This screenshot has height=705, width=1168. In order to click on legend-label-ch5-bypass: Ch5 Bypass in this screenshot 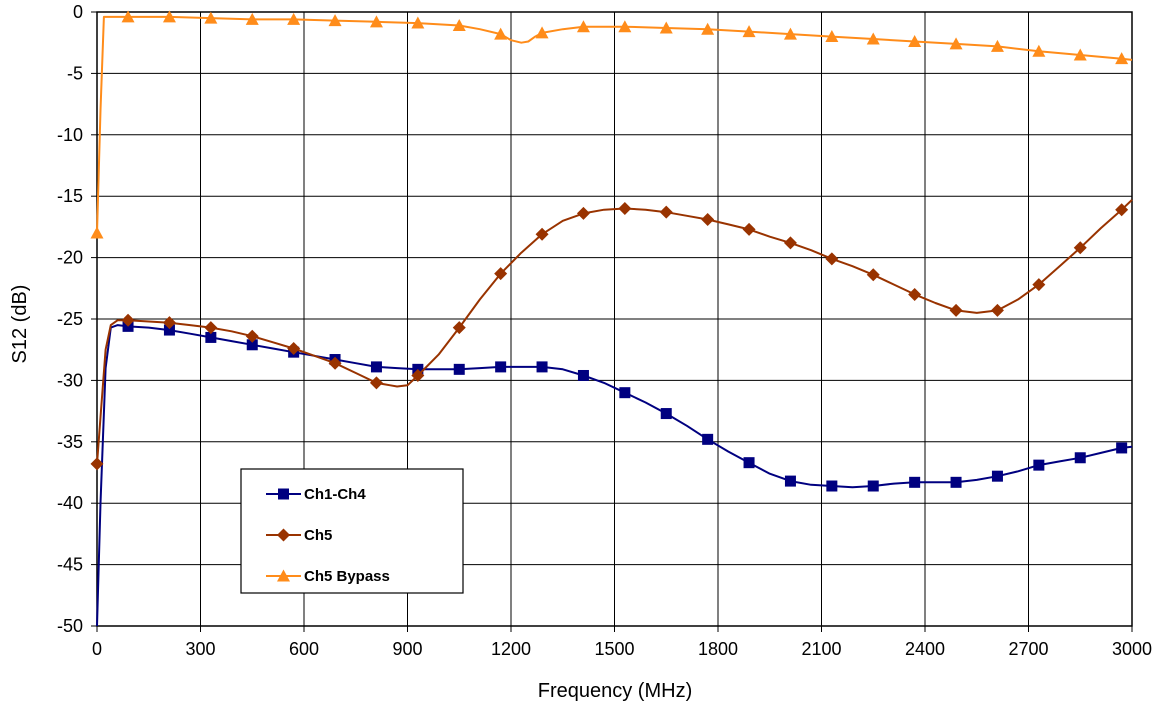, I will do `click(347, 576)`.